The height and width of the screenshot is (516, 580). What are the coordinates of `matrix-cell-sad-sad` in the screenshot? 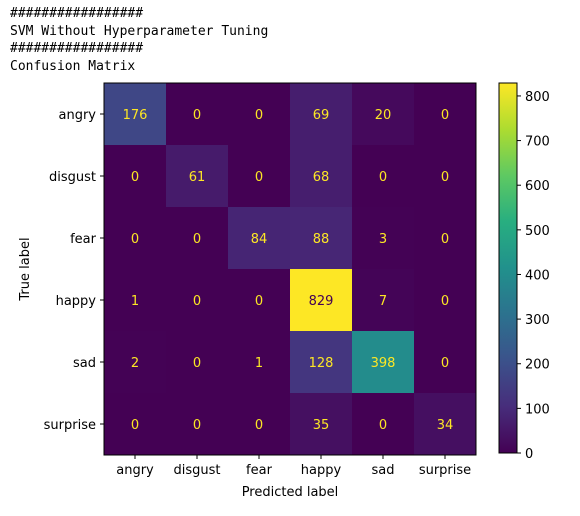 It's located at (383, 362).